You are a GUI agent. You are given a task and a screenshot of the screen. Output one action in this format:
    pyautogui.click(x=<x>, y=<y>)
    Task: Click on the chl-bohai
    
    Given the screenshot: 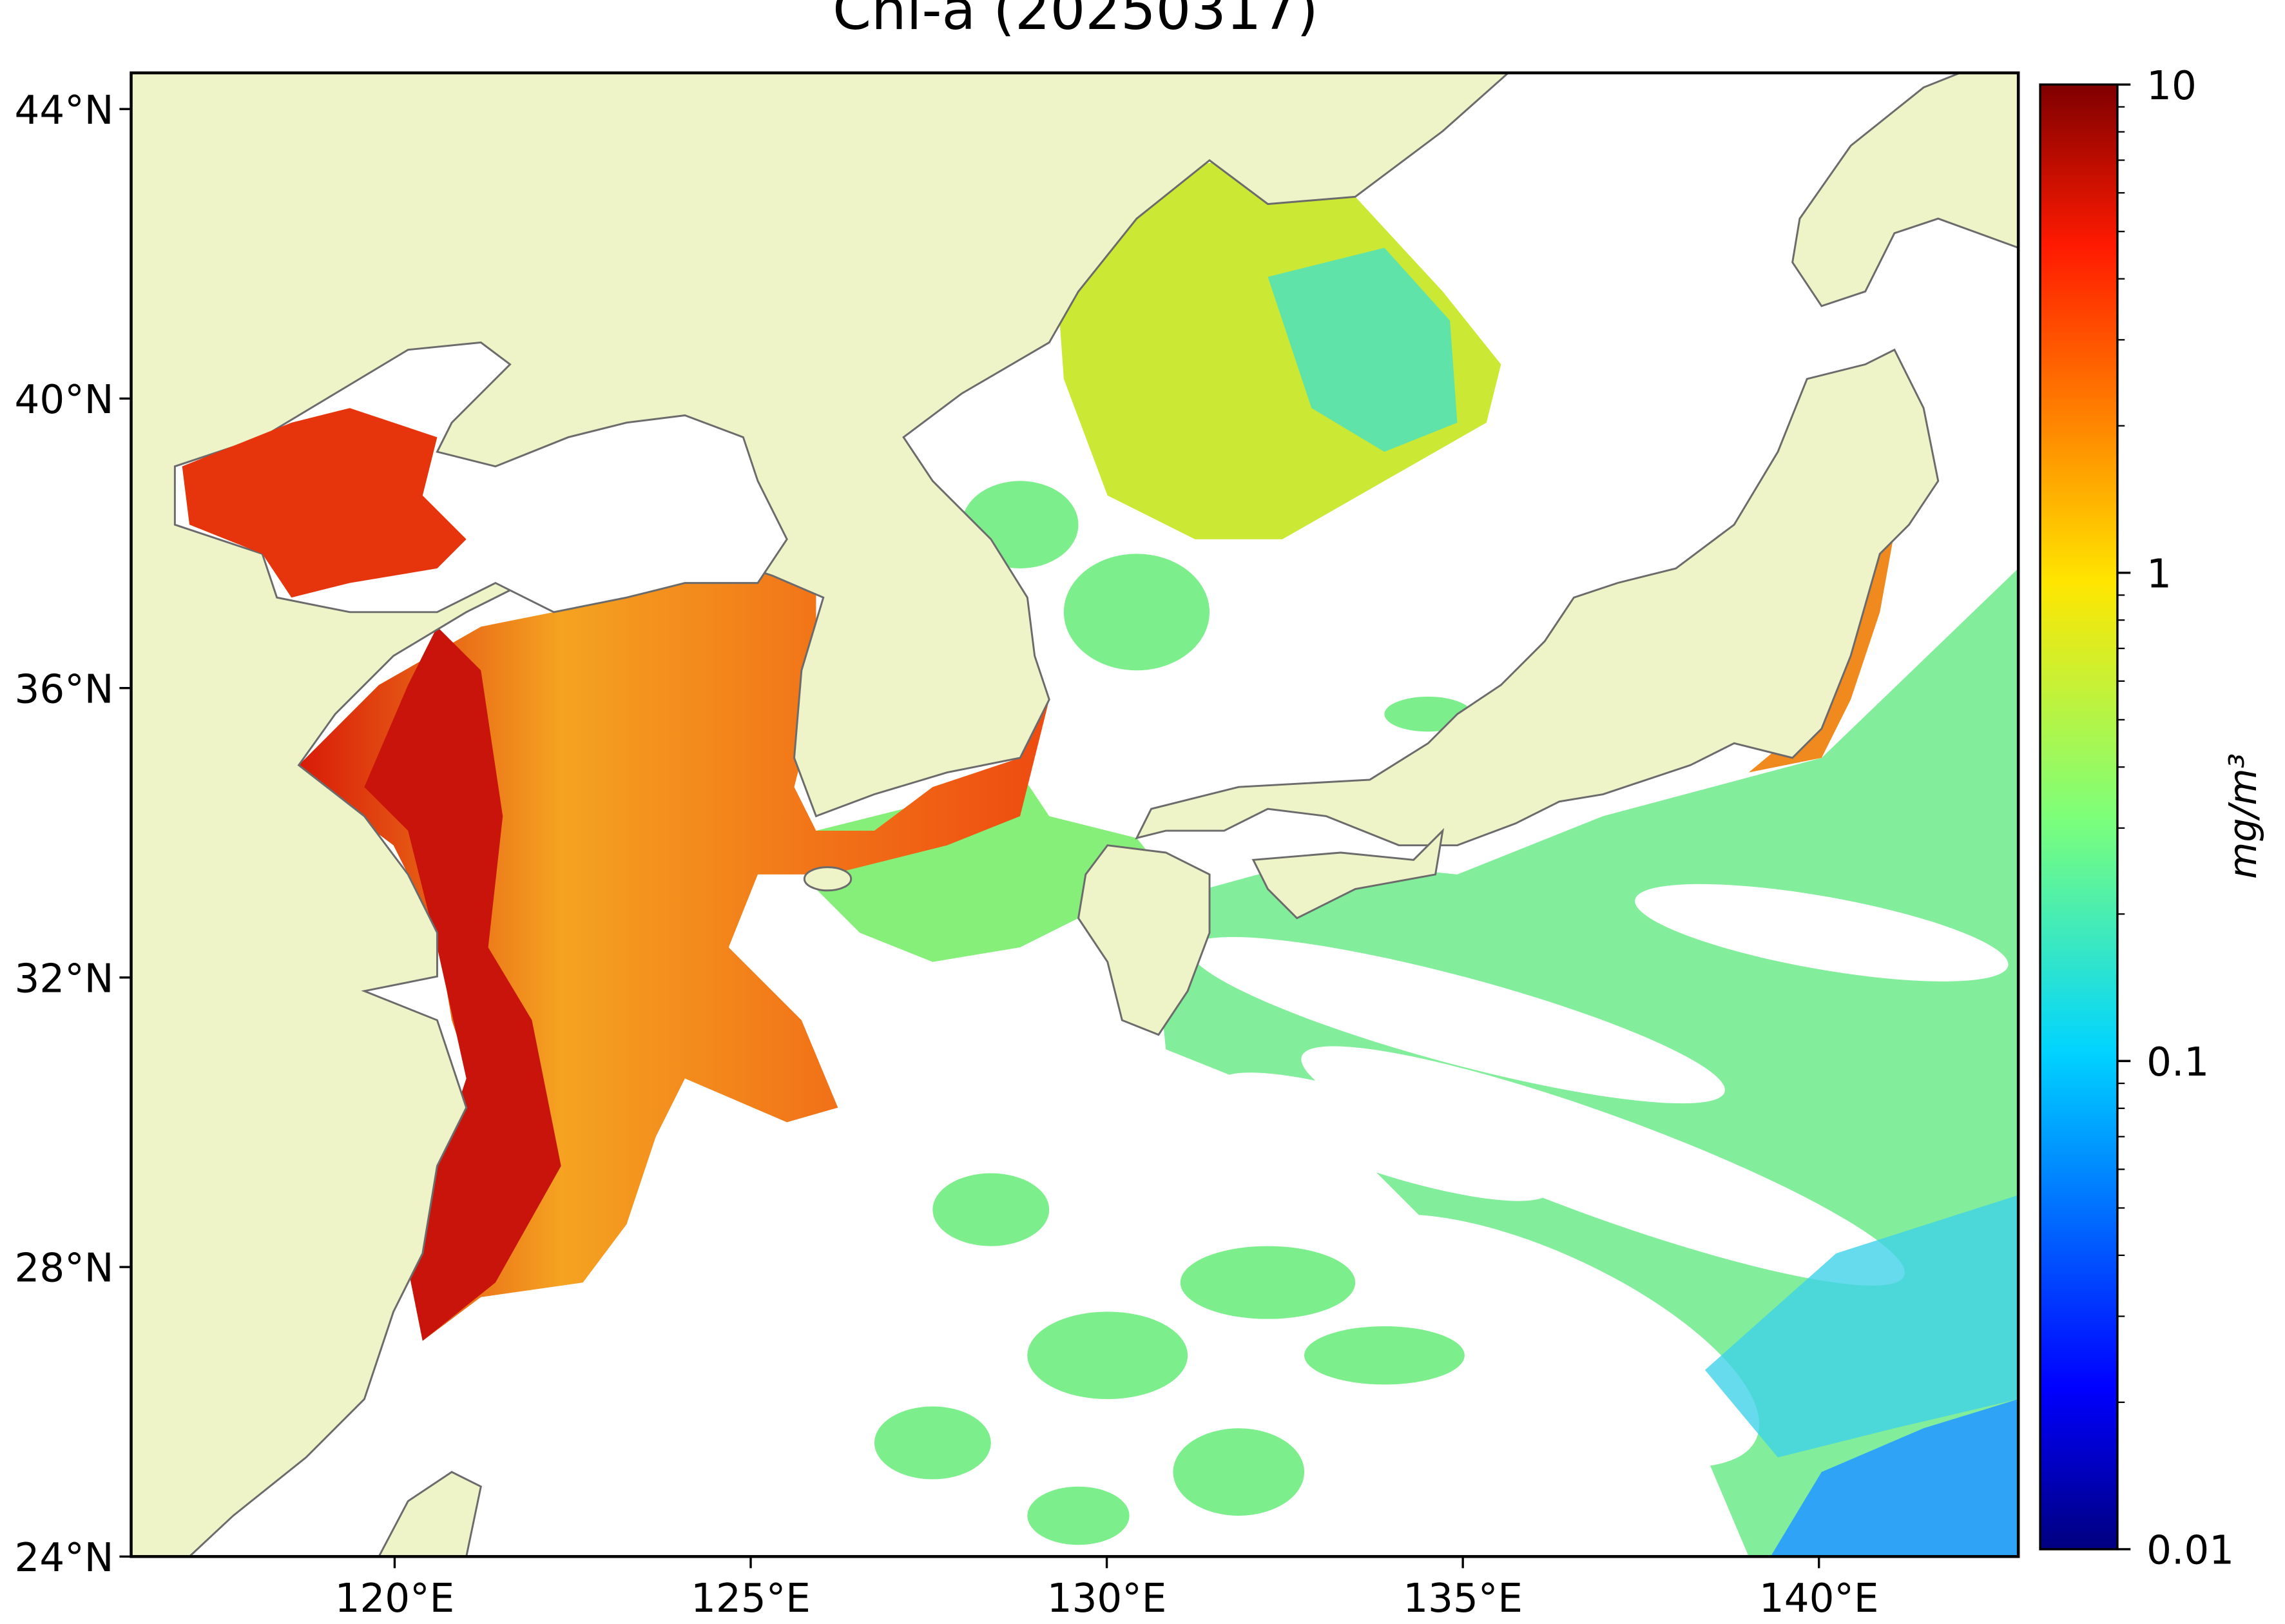 What is the action you would take?
    pyautogui.click(x=324, y=503)
    